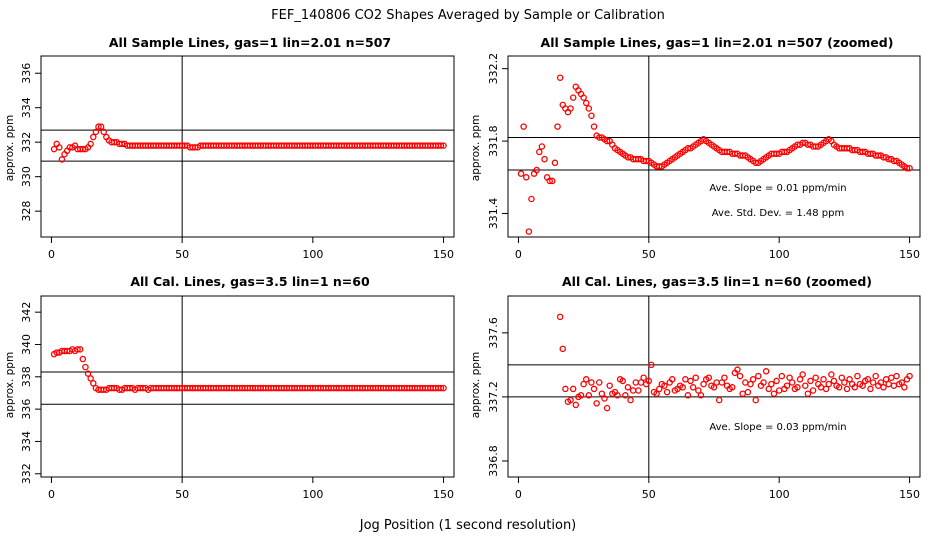 This screenshot has height=540, width=936. What do you see at coordinates (26, 376) in the screenshot?
I see `y-tick-label: 338` at bounding box center [26, 376].